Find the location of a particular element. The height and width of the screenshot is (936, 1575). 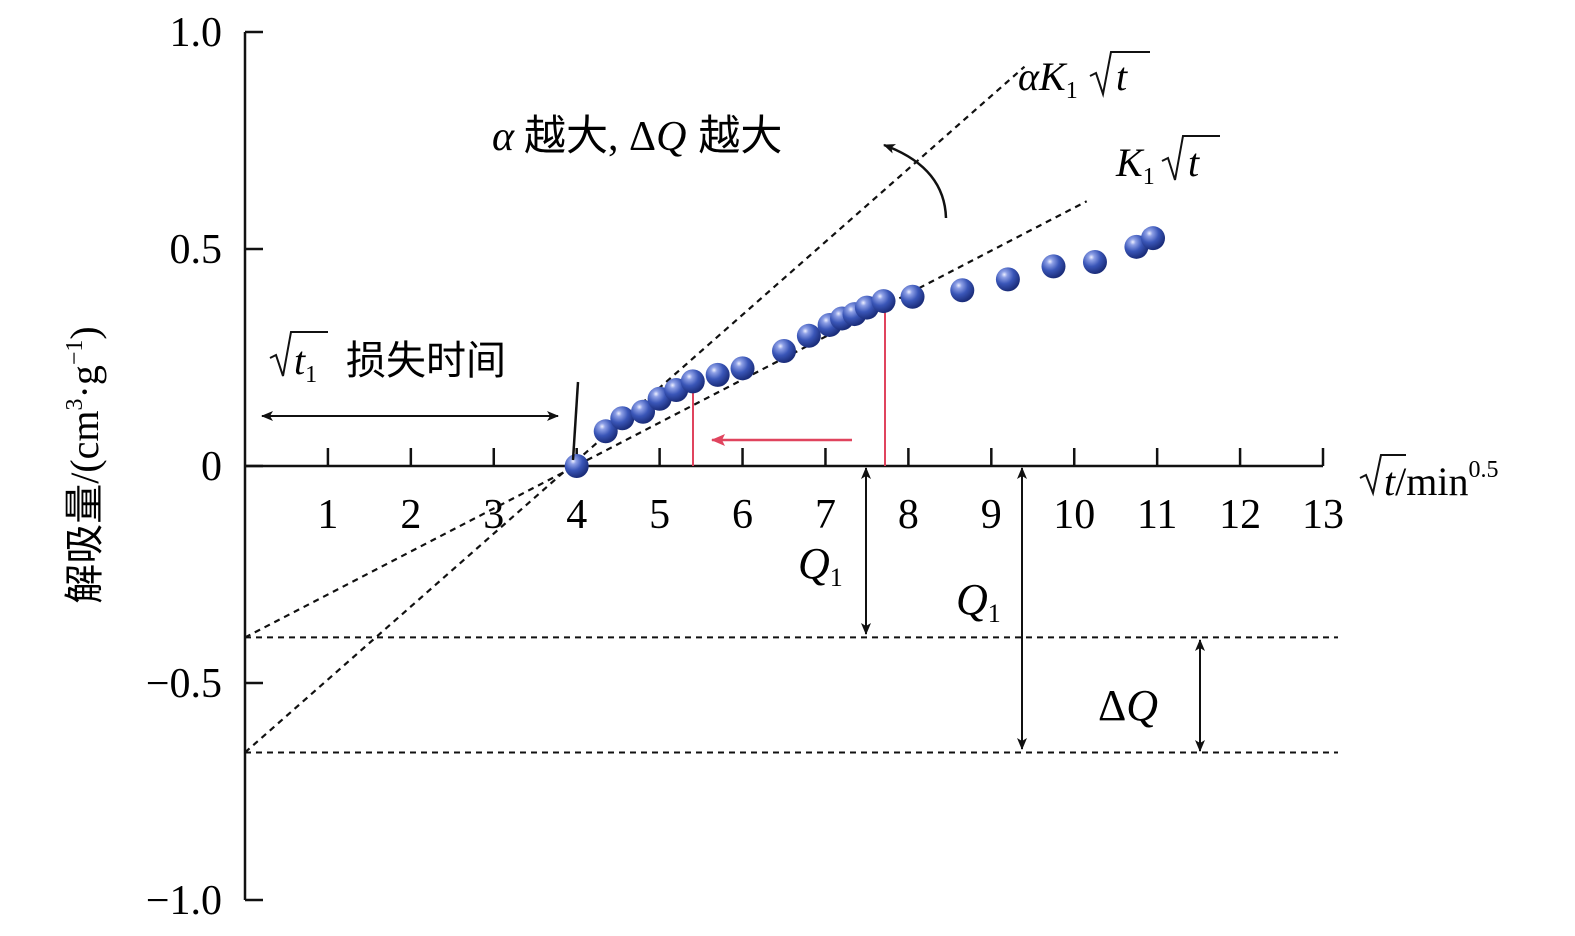

y-label-mid: ·g is located at coordinates (84, 381).